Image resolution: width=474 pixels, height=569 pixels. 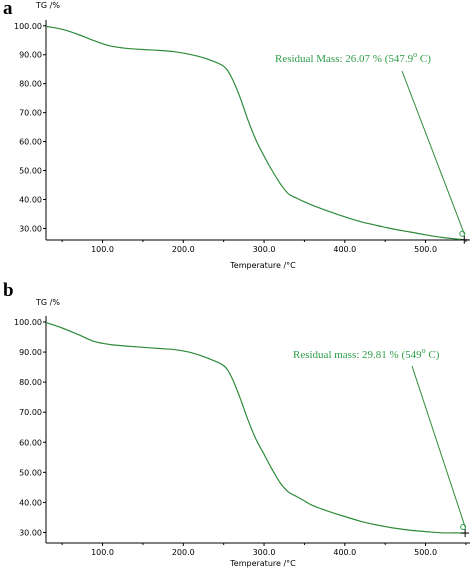 I want to click on annotation-circle-marker-a, so click(x=462, y=233).